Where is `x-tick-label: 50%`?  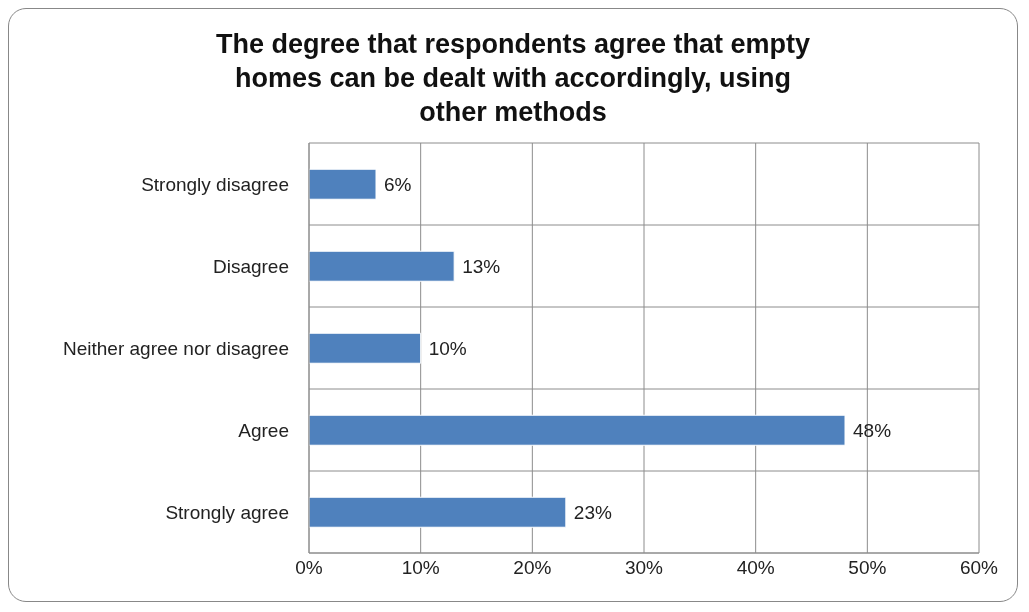
x-tick-label: 50% is located at coordinates (867, 568).